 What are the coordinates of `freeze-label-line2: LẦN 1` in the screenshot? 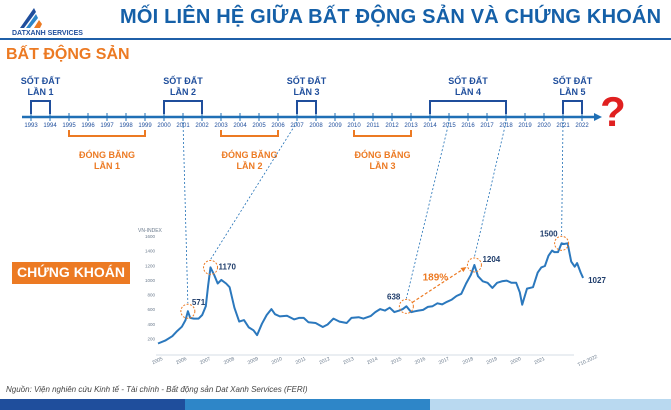 It's located at (107, 166).